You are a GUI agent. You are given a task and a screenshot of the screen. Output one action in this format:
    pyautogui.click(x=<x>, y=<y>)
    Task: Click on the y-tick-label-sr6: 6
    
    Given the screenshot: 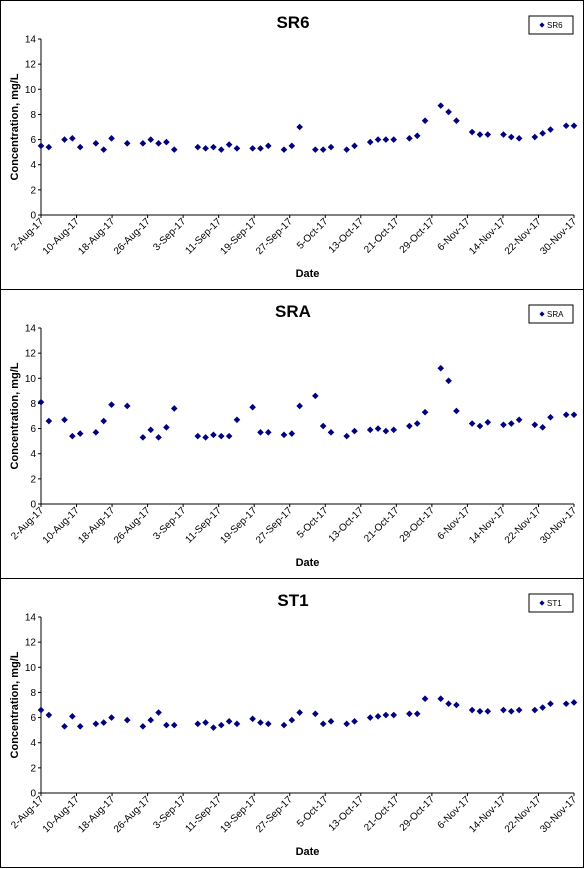 What is the action you would take?
    pyautogui.click(x=33, y=140)
    